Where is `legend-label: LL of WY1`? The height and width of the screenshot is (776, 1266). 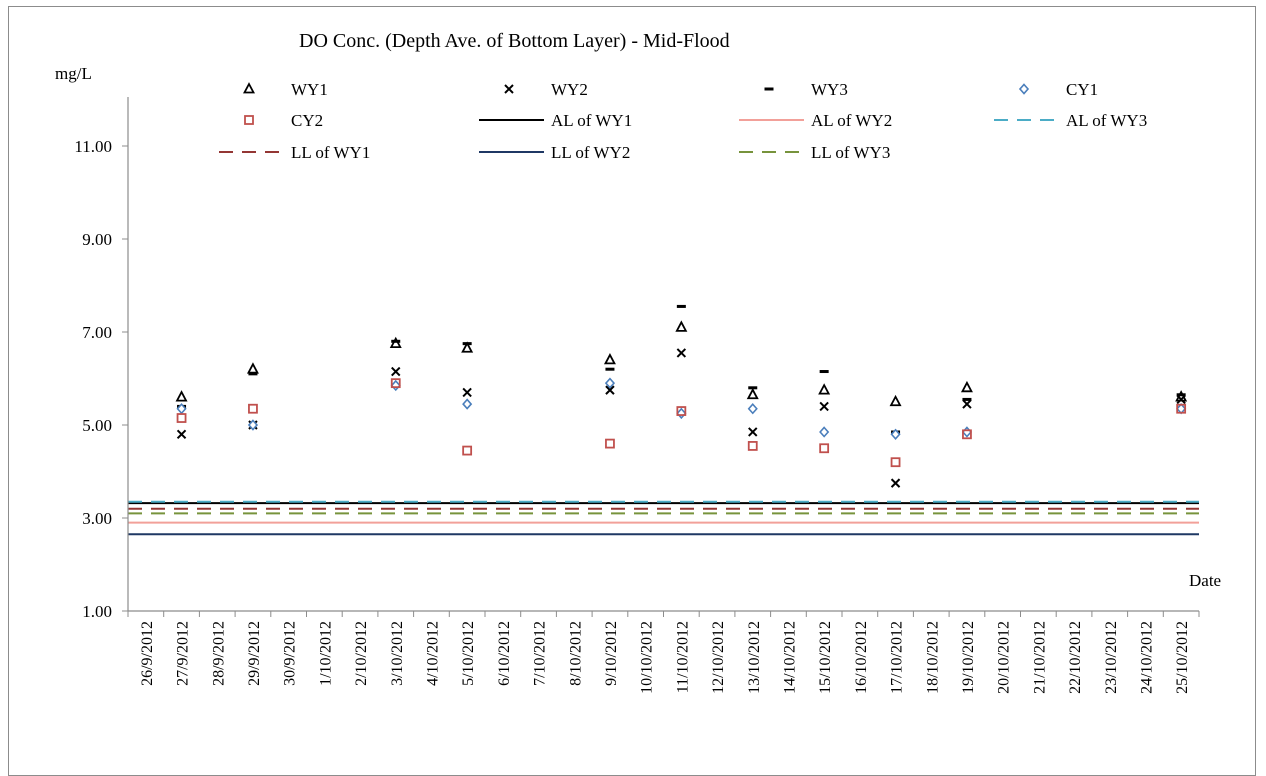
legend-label: LL of WY1 is located at coordinates (330, 152).